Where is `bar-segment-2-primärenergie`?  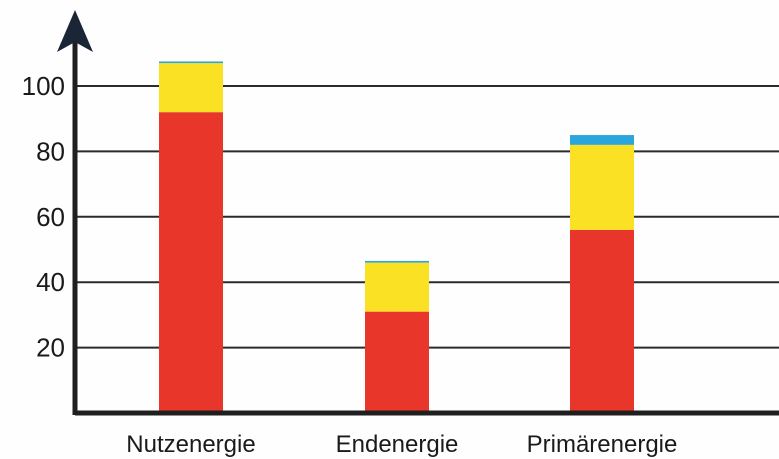 bar-segment-2-primärenergie is located at coordinates (602, 187).